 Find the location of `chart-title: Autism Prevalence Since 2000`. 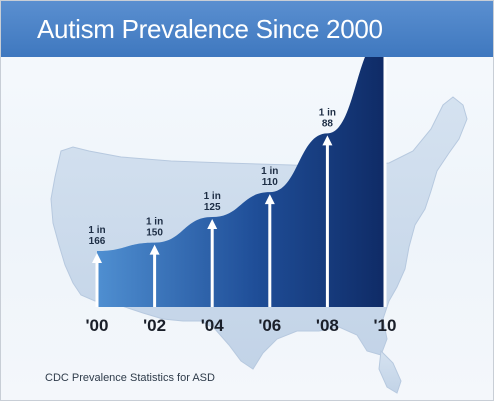

chart-title: Autism Prevalence Since 2000 is located at coordinates (210, 29).